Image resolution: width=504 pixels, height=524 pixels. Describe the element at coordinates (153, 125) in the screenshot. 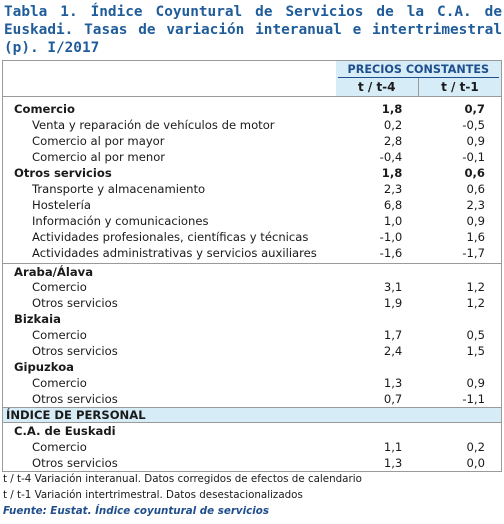

I see `row-label: Venta y reparación de vehículos de motor` at that location.